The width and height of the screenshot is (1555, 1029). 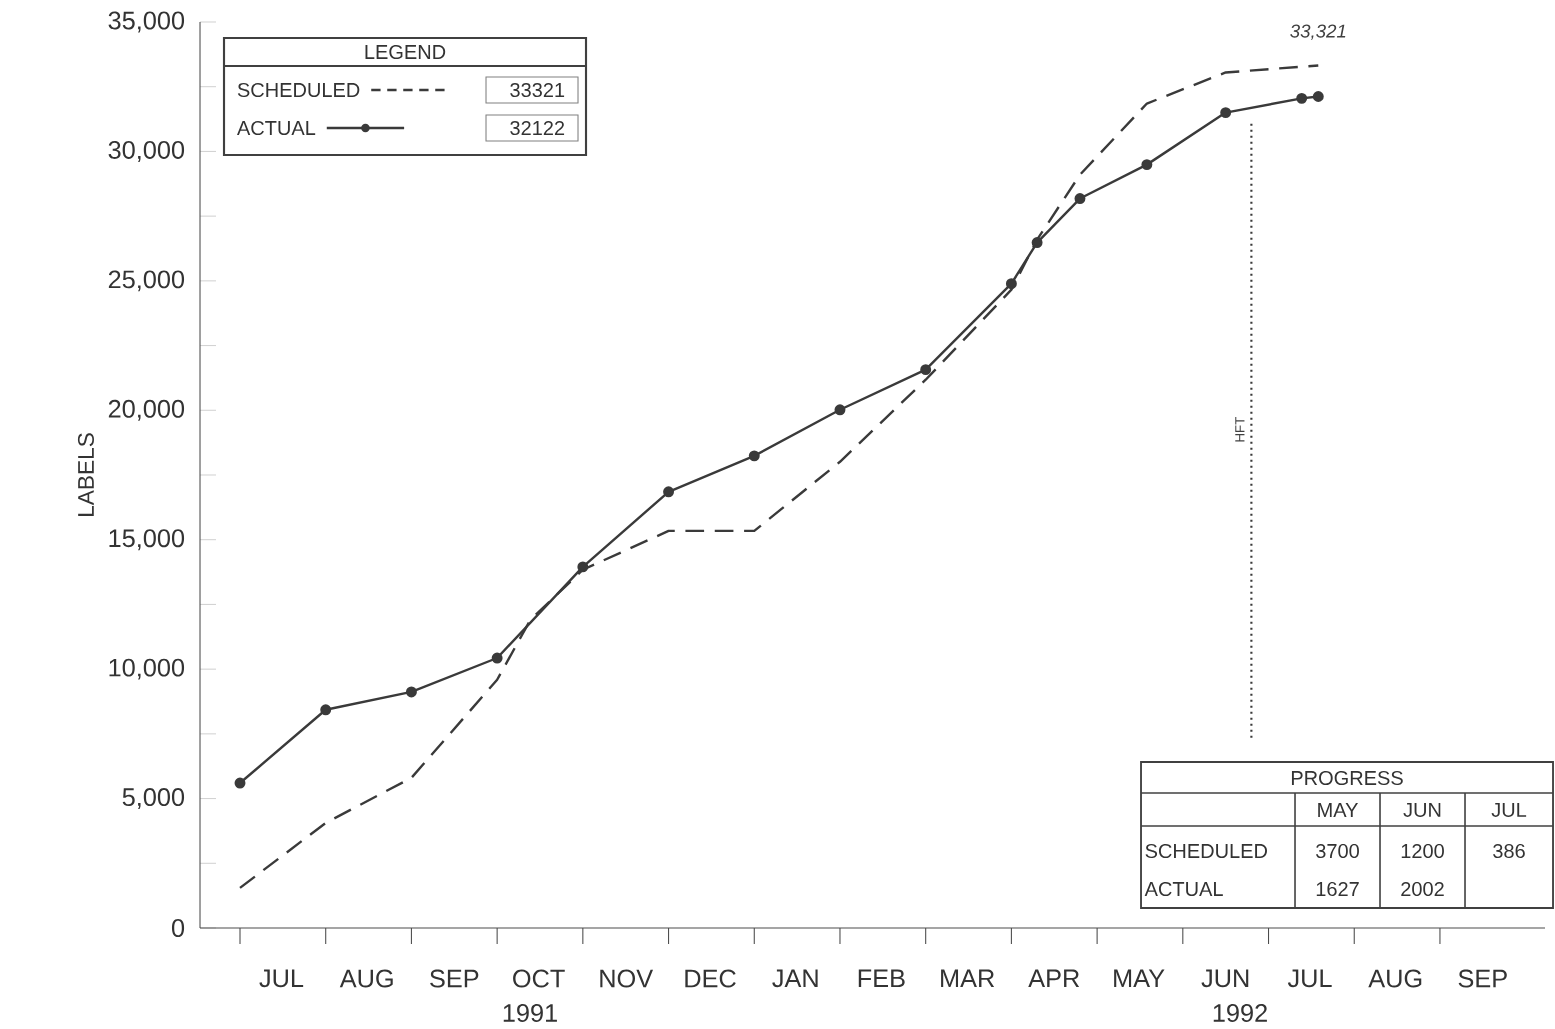 What do you see at coordinates (1054, 978) in the screenshot?
I see `x-tick-label: APR` at bounding box center [1054, 978].